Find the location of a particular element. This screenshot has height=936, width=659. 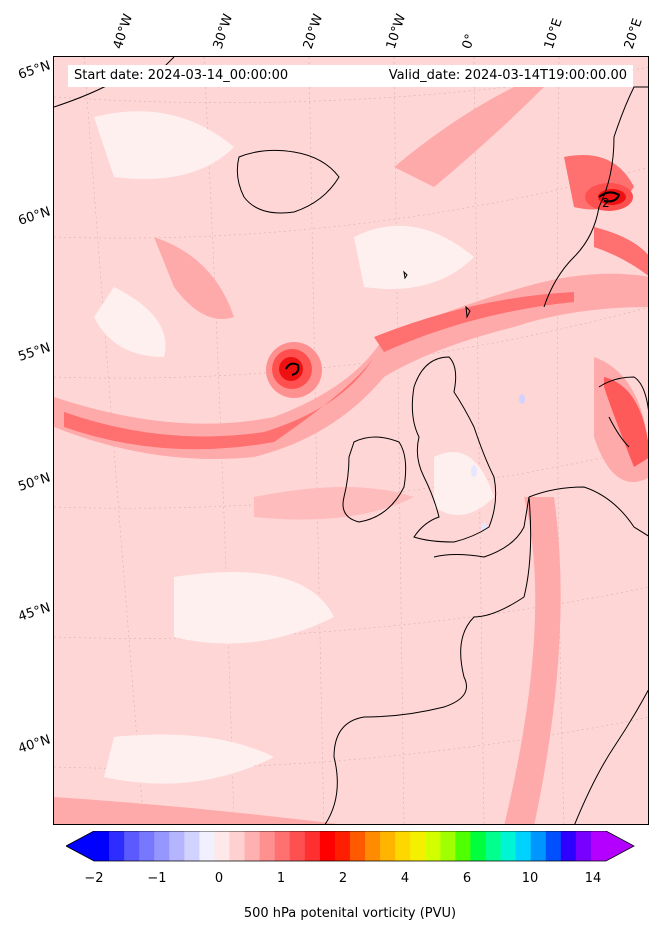

start-date: Start date: 2024-03-14_00:00:00 is located at coordinates (181, 75).